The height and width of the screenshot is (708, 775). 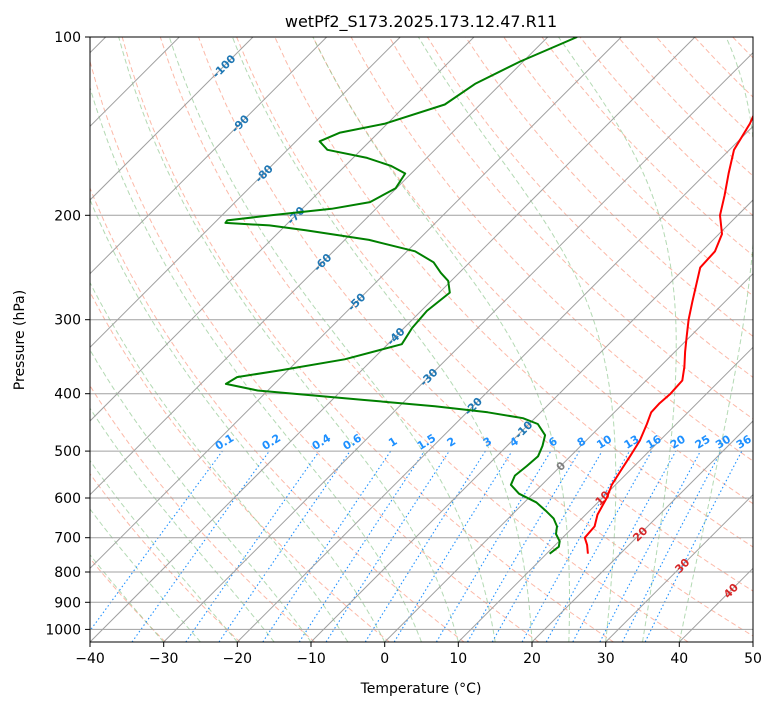 I want to click on x-axis-label: Temperature (°C), so click(x=421, y=689).